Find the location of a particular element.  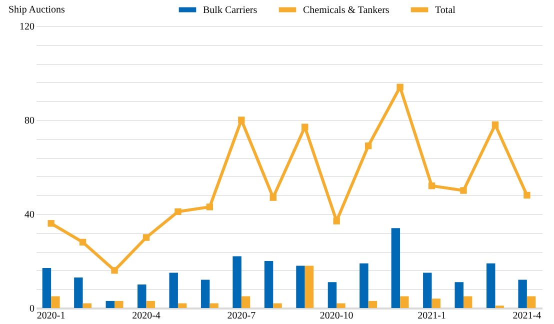

x-tick-label: 2020-4 is located at coordinates (146, 316).